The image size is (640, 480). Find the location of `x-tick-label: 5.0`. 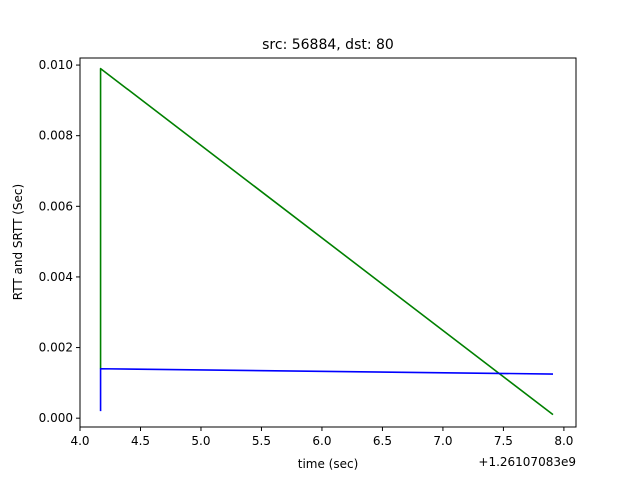

x-tick-label: 5.0 is located at coordinates (200, 441).